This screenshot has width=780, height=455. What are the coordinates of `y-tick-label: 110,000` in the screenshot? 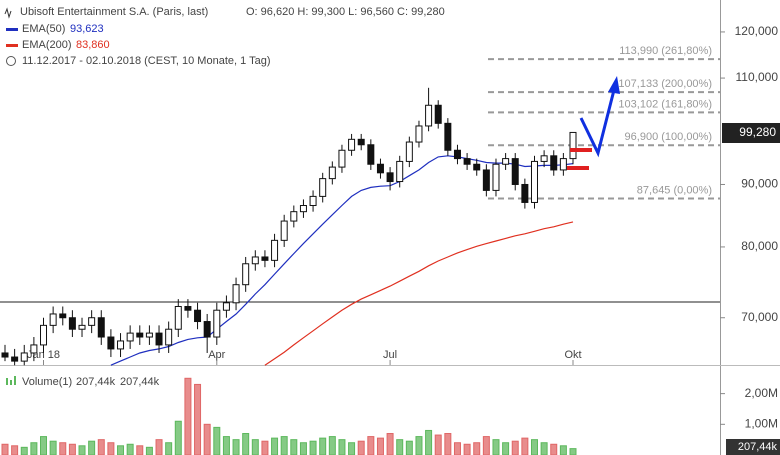 It's located at (757, 77).